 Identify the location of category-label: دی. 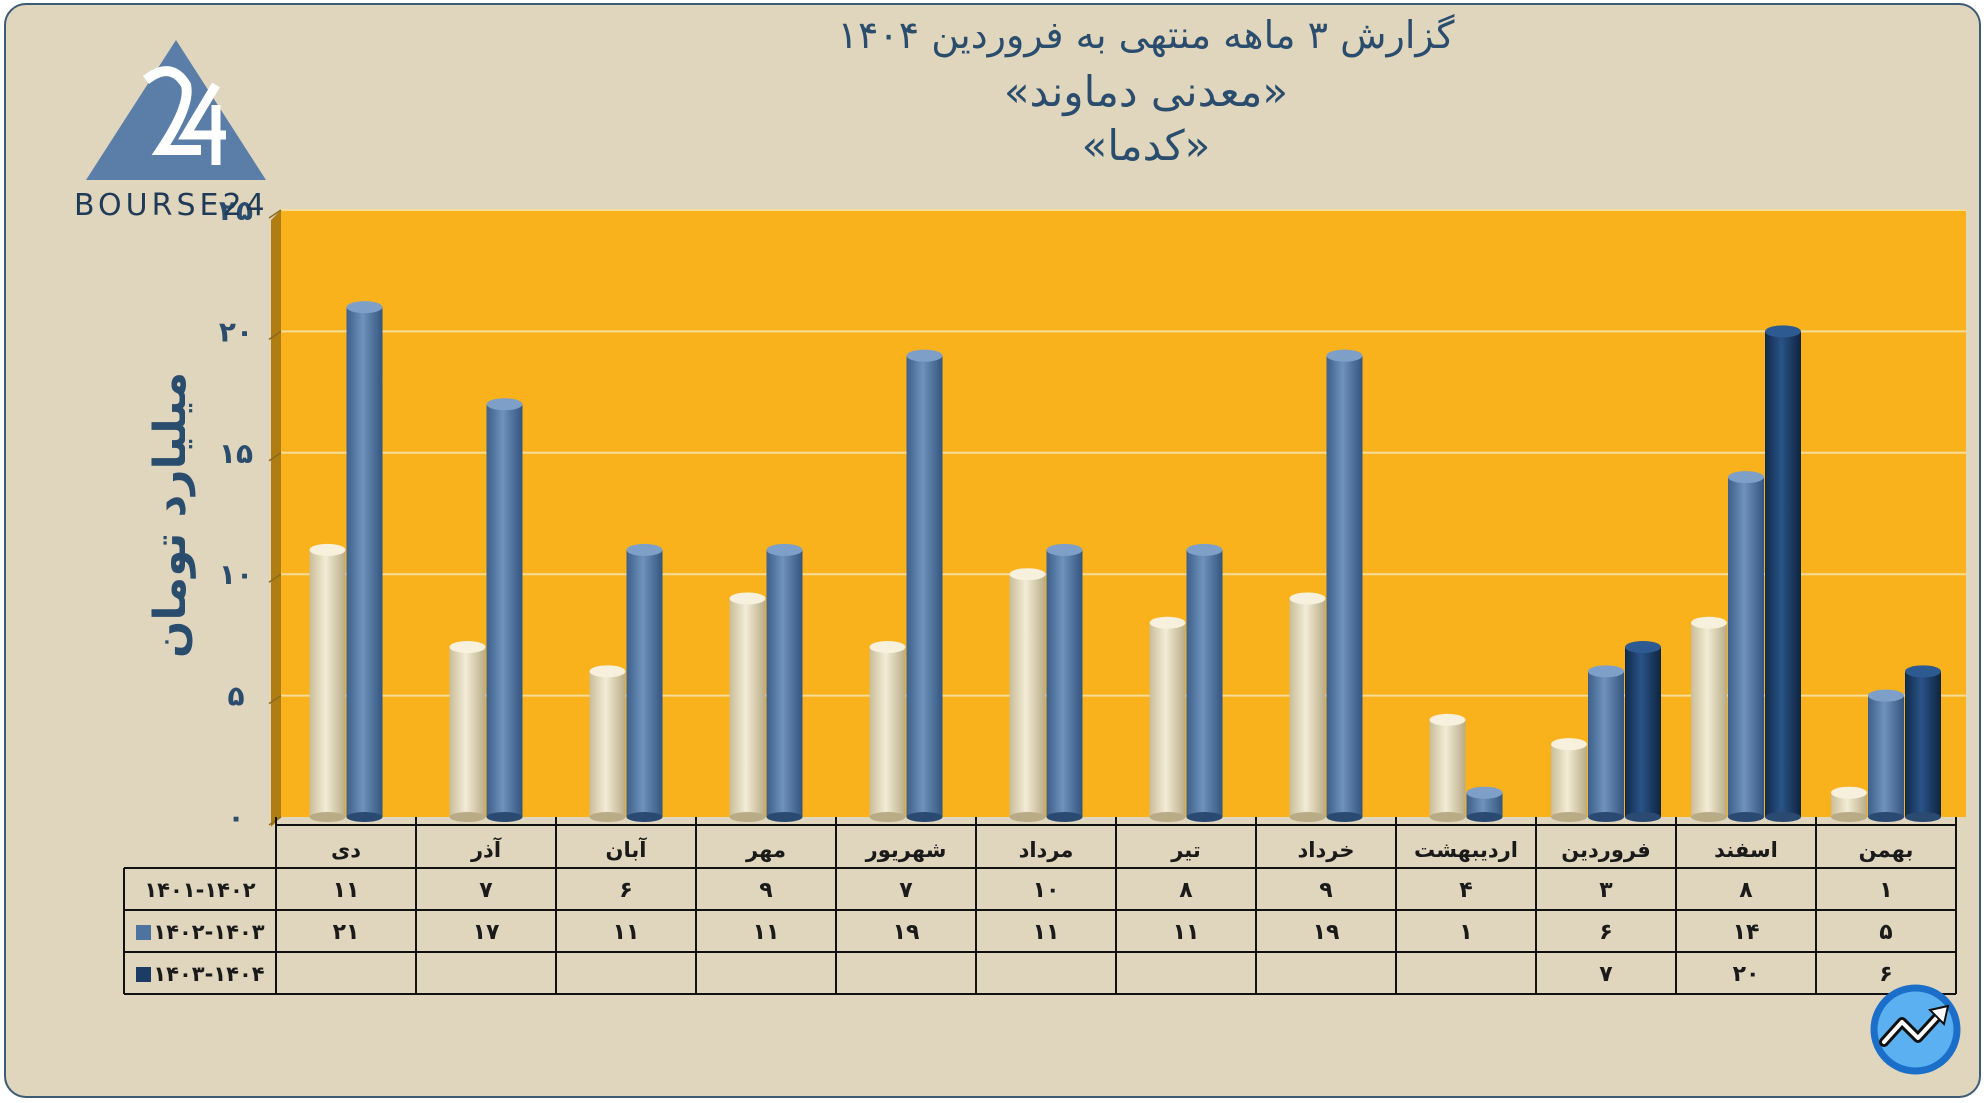
(346, 850).